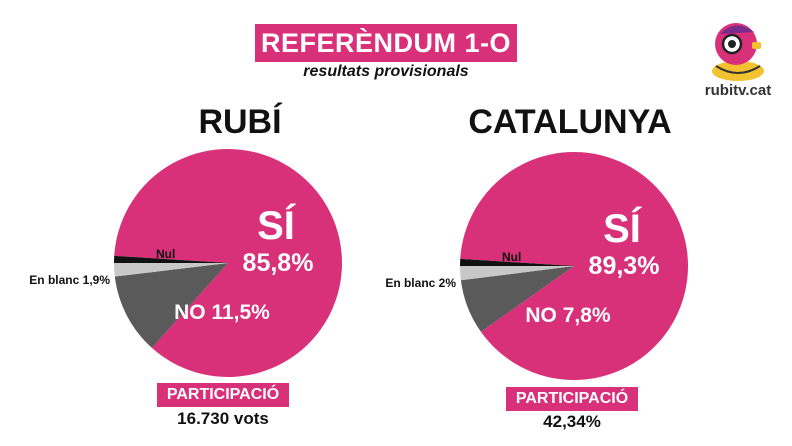  I want to click on pie-slice-no-catalunya, so click(517, 299).